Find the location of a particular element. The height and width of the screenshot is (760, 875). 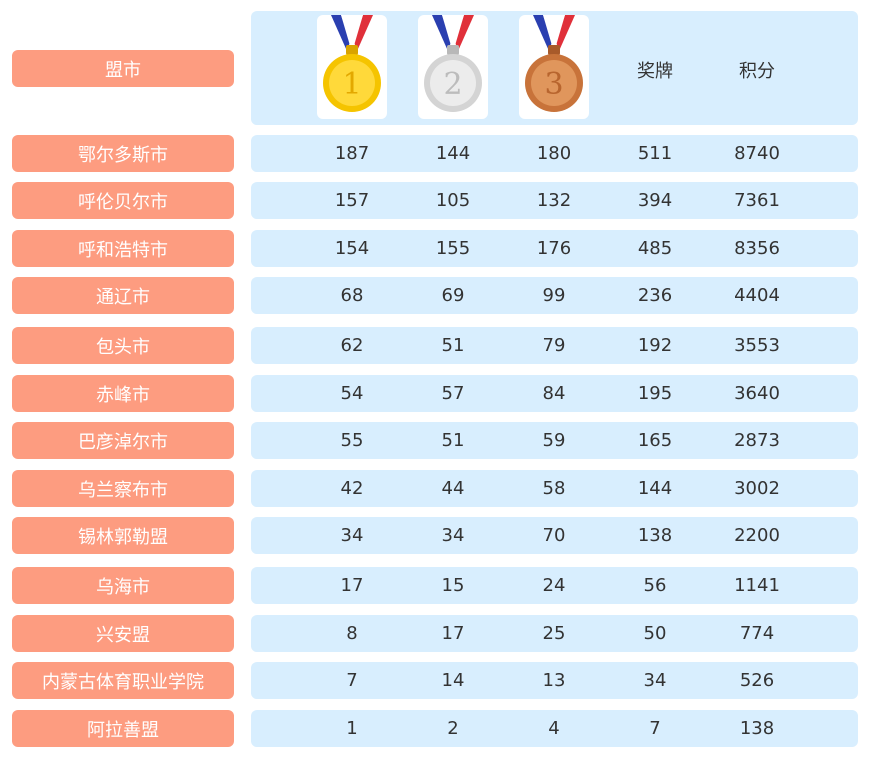

points-total: 526 is located at coordinates (757, 680).